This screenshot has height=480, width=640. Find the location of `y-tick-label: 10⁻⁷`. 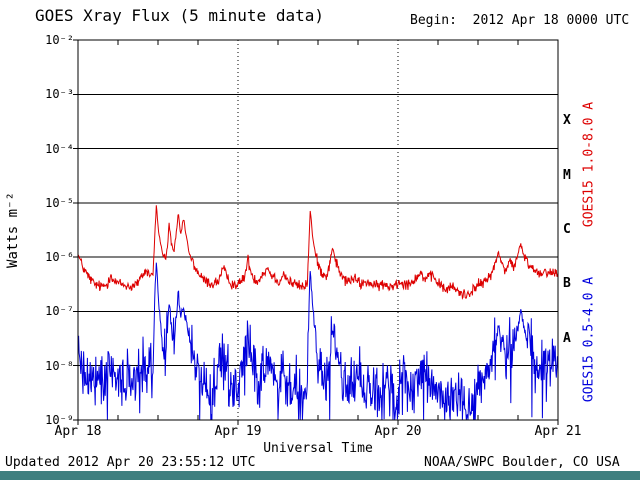

y-tick-label: 10⁻⁷ is located at coordinates (59, 311).